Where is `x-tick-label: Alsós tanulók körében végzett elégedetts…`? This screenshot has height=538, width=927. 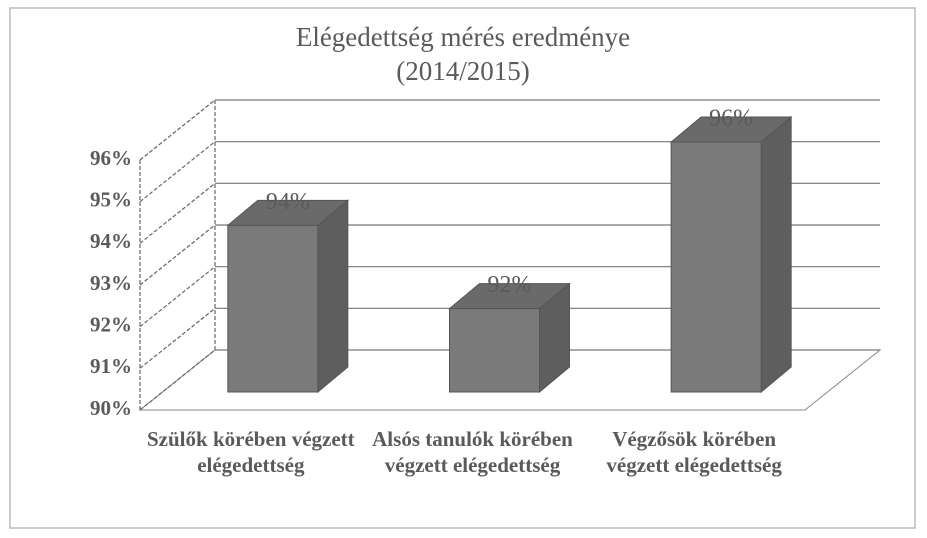
x-tick-label: Alsós tanulók körében végzett elégedetts… is located at coordinates (472, 452).